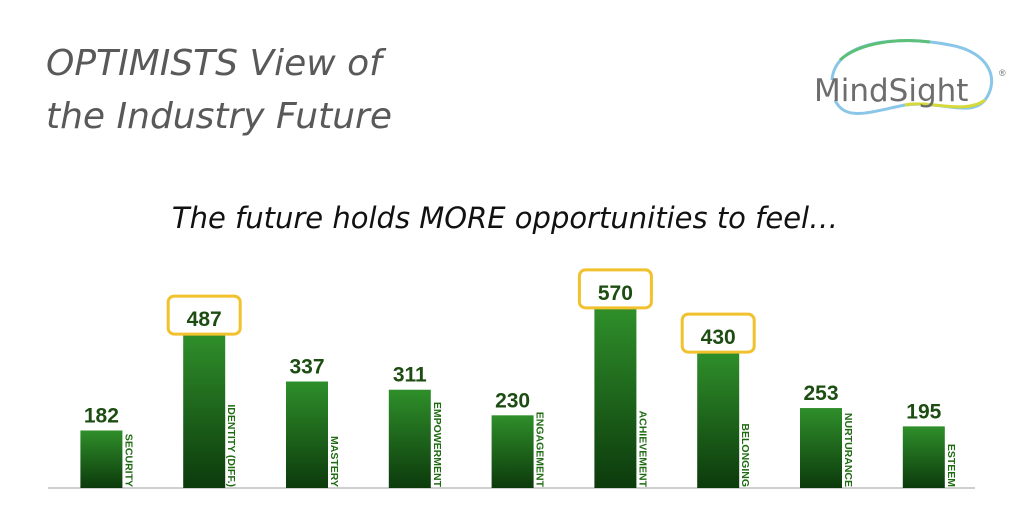 The image size is (1024, 506). What do you see at coordinates (951, 465) in the screenshot?
I see `category-label: ESTEEM` at bounding box center [951, 465].